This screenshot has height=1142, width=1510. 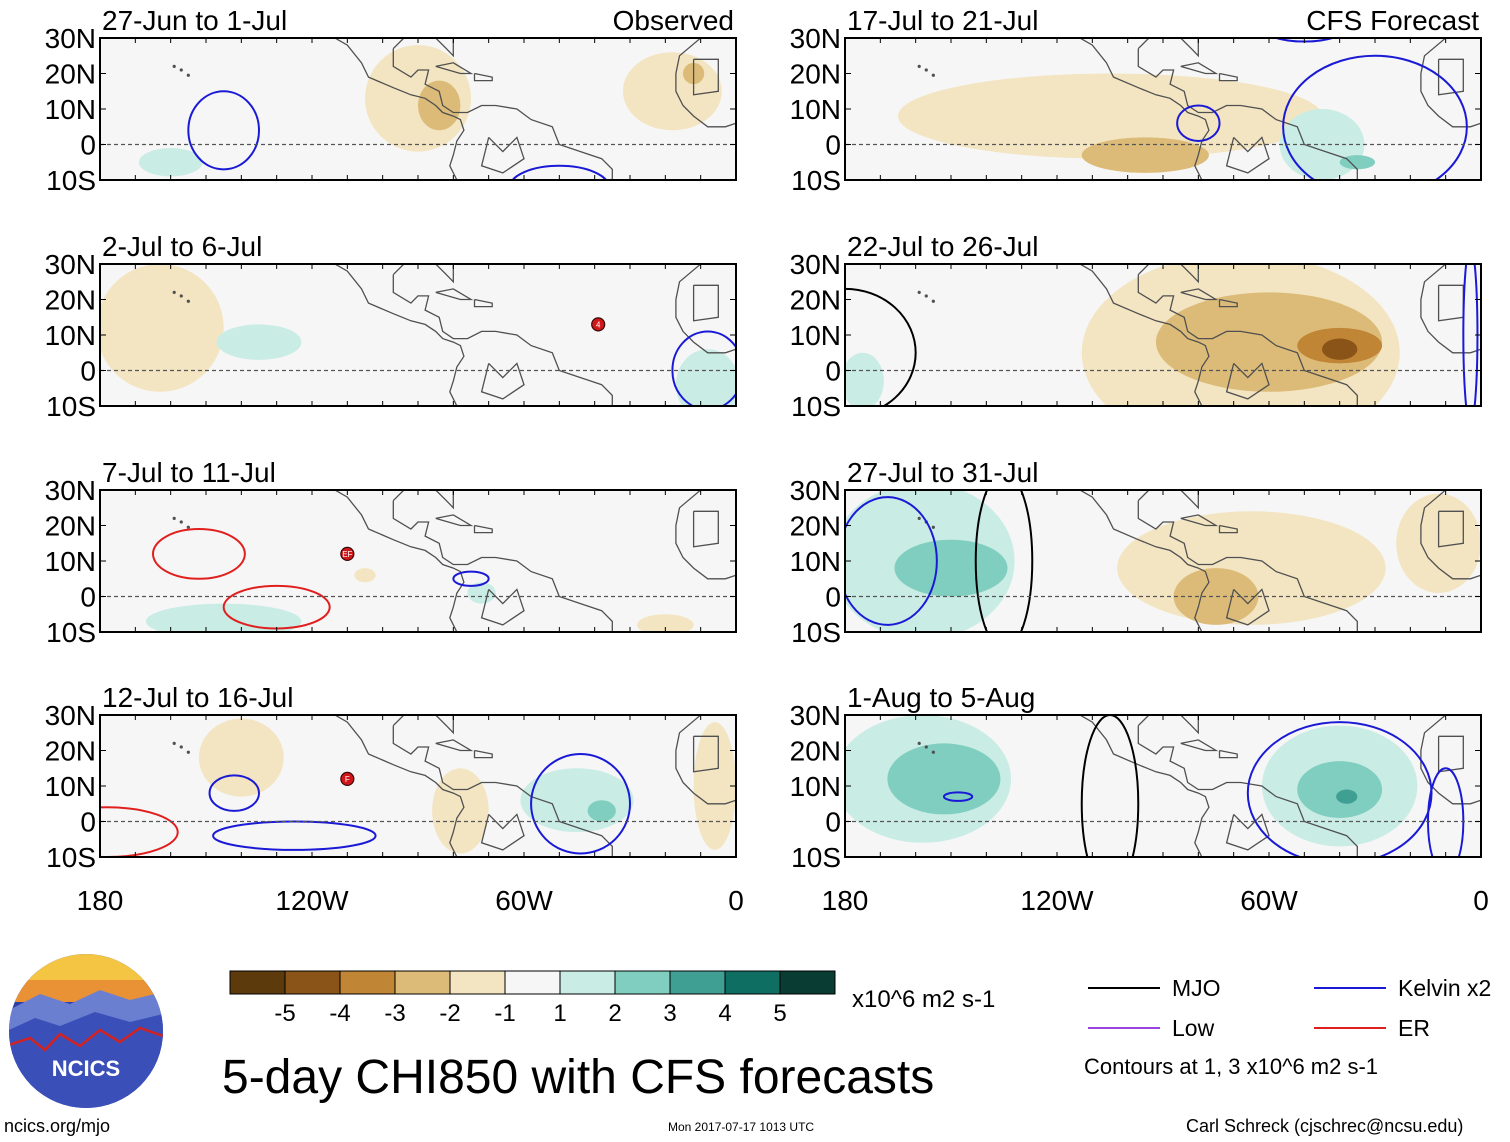 What do you see at coordinates (741, 1127) in the screenshot?
I see `timestamp: Mon 2017-07-17 1013 UTC` at bounding box center [741, 1127].